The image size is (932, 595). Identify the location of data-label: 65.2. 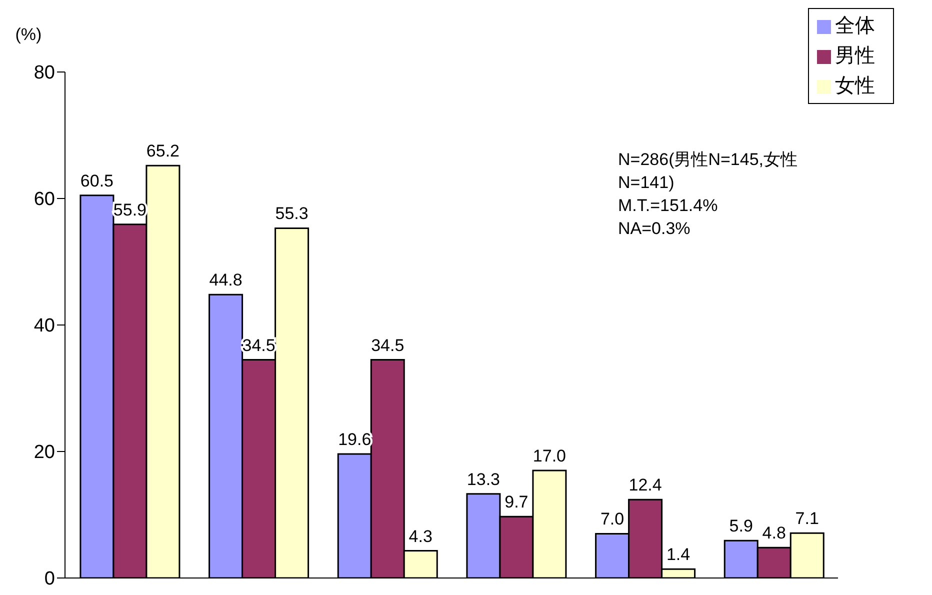
(163, 151).